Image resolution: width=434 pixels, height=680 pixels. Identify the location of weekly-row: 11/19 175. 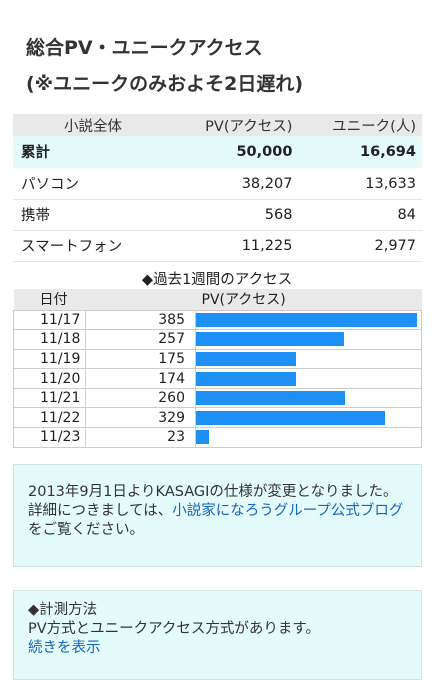
(217, 359).